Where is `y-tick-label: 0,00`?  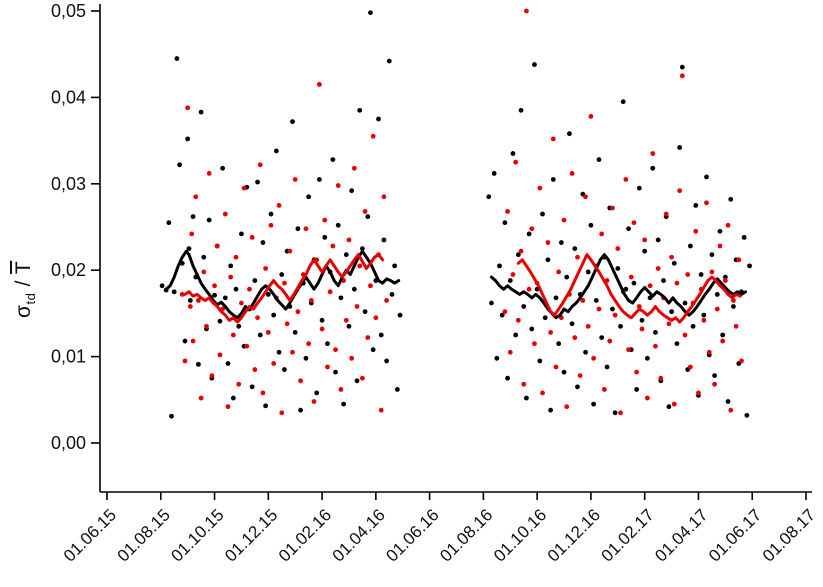
y-tick-label: 0,00 is located at coordinates (68, 443).